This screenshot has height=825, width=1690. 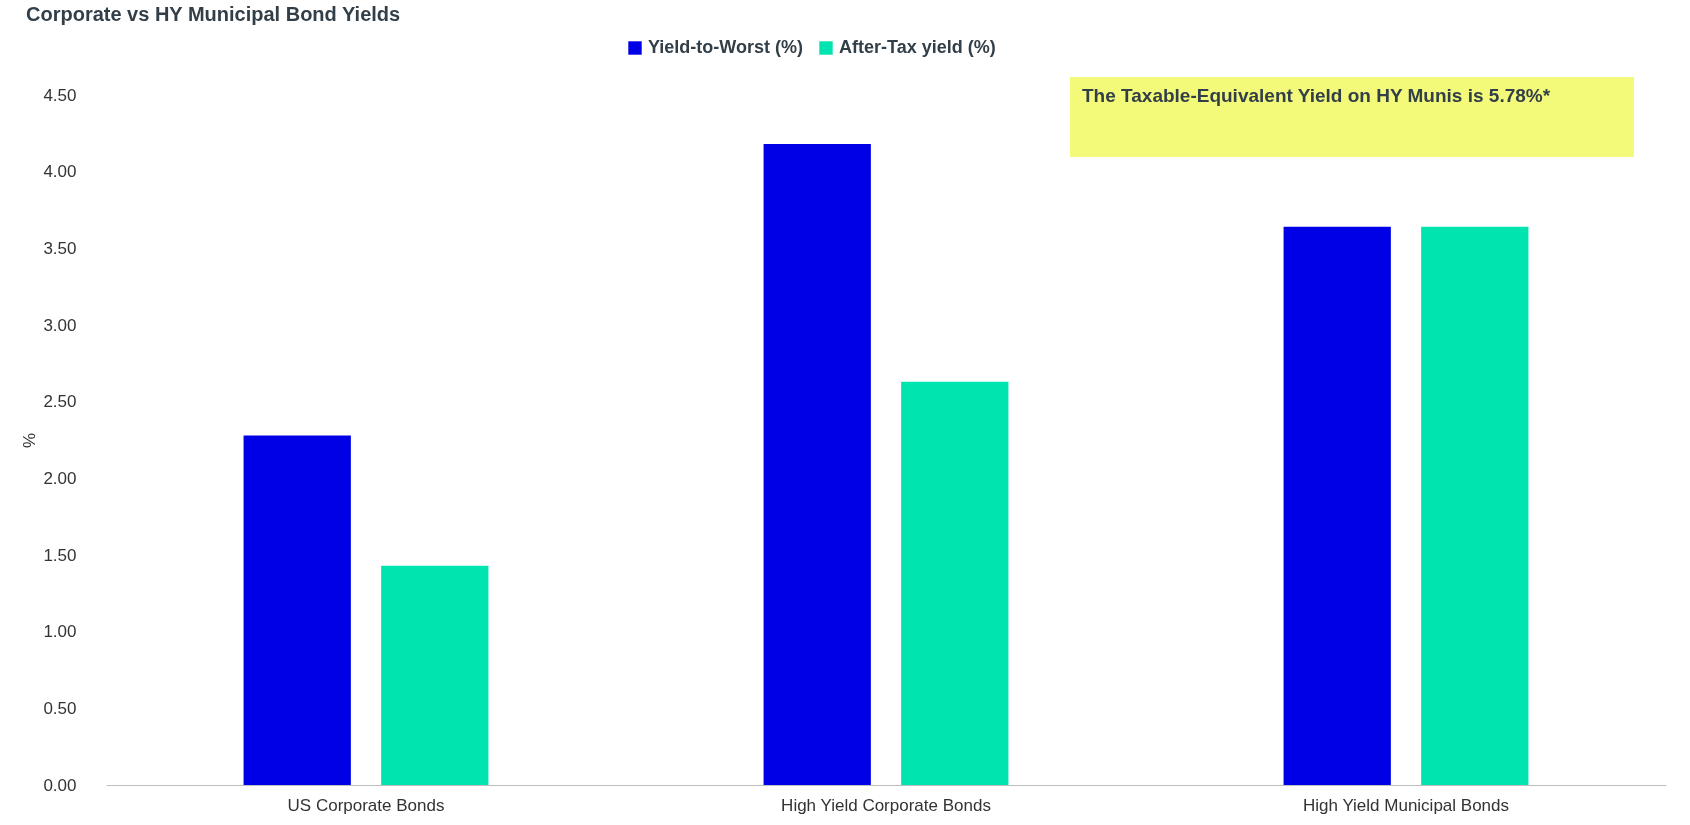 I want to click on x-tick-label: High Yield Corporate Bonds, so click(x=886, y=805).